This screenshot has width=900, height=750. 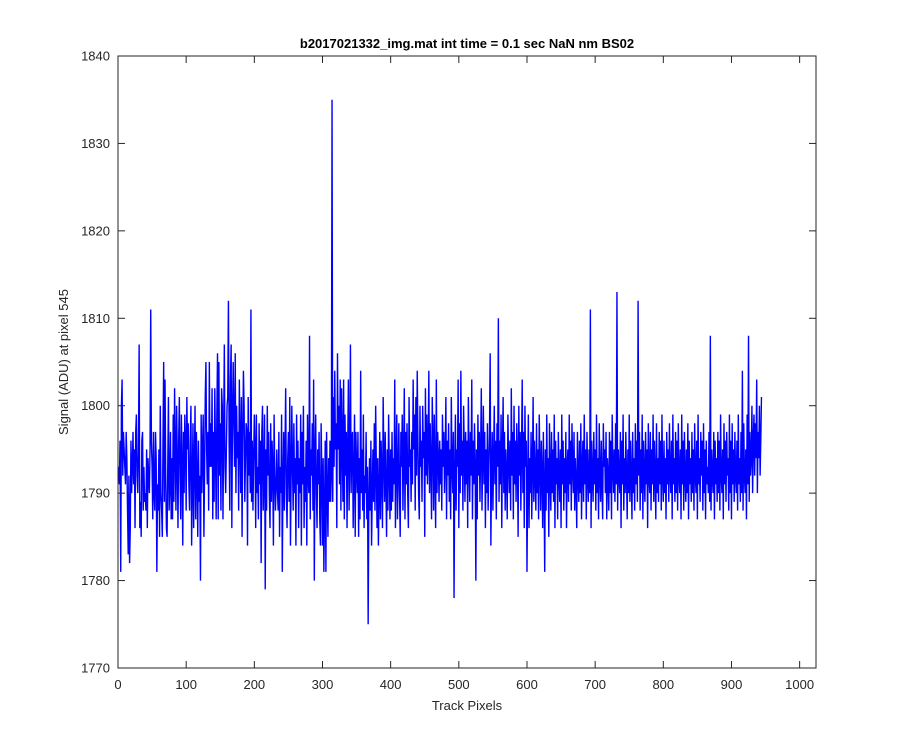 What do you see at coordinates (254, 684) in the screenshot?
I see `x-tick-label: 200` at bounding box center [254, 684].